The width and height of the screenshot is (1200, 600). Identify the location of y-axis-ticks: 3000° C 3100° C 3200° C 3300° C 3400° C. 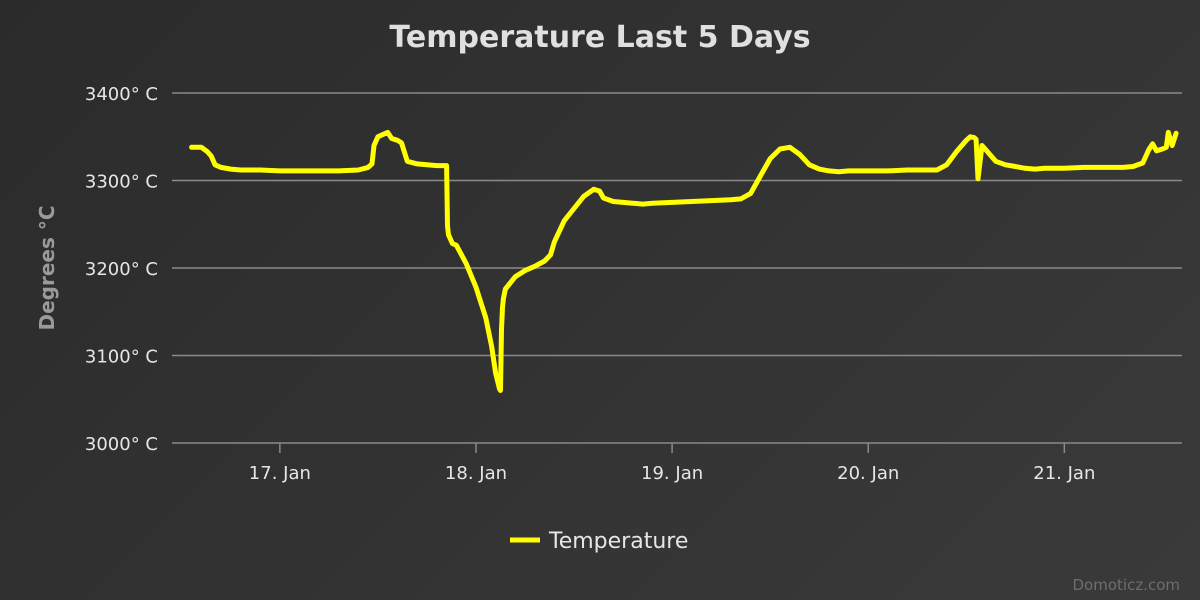
(121, 269).